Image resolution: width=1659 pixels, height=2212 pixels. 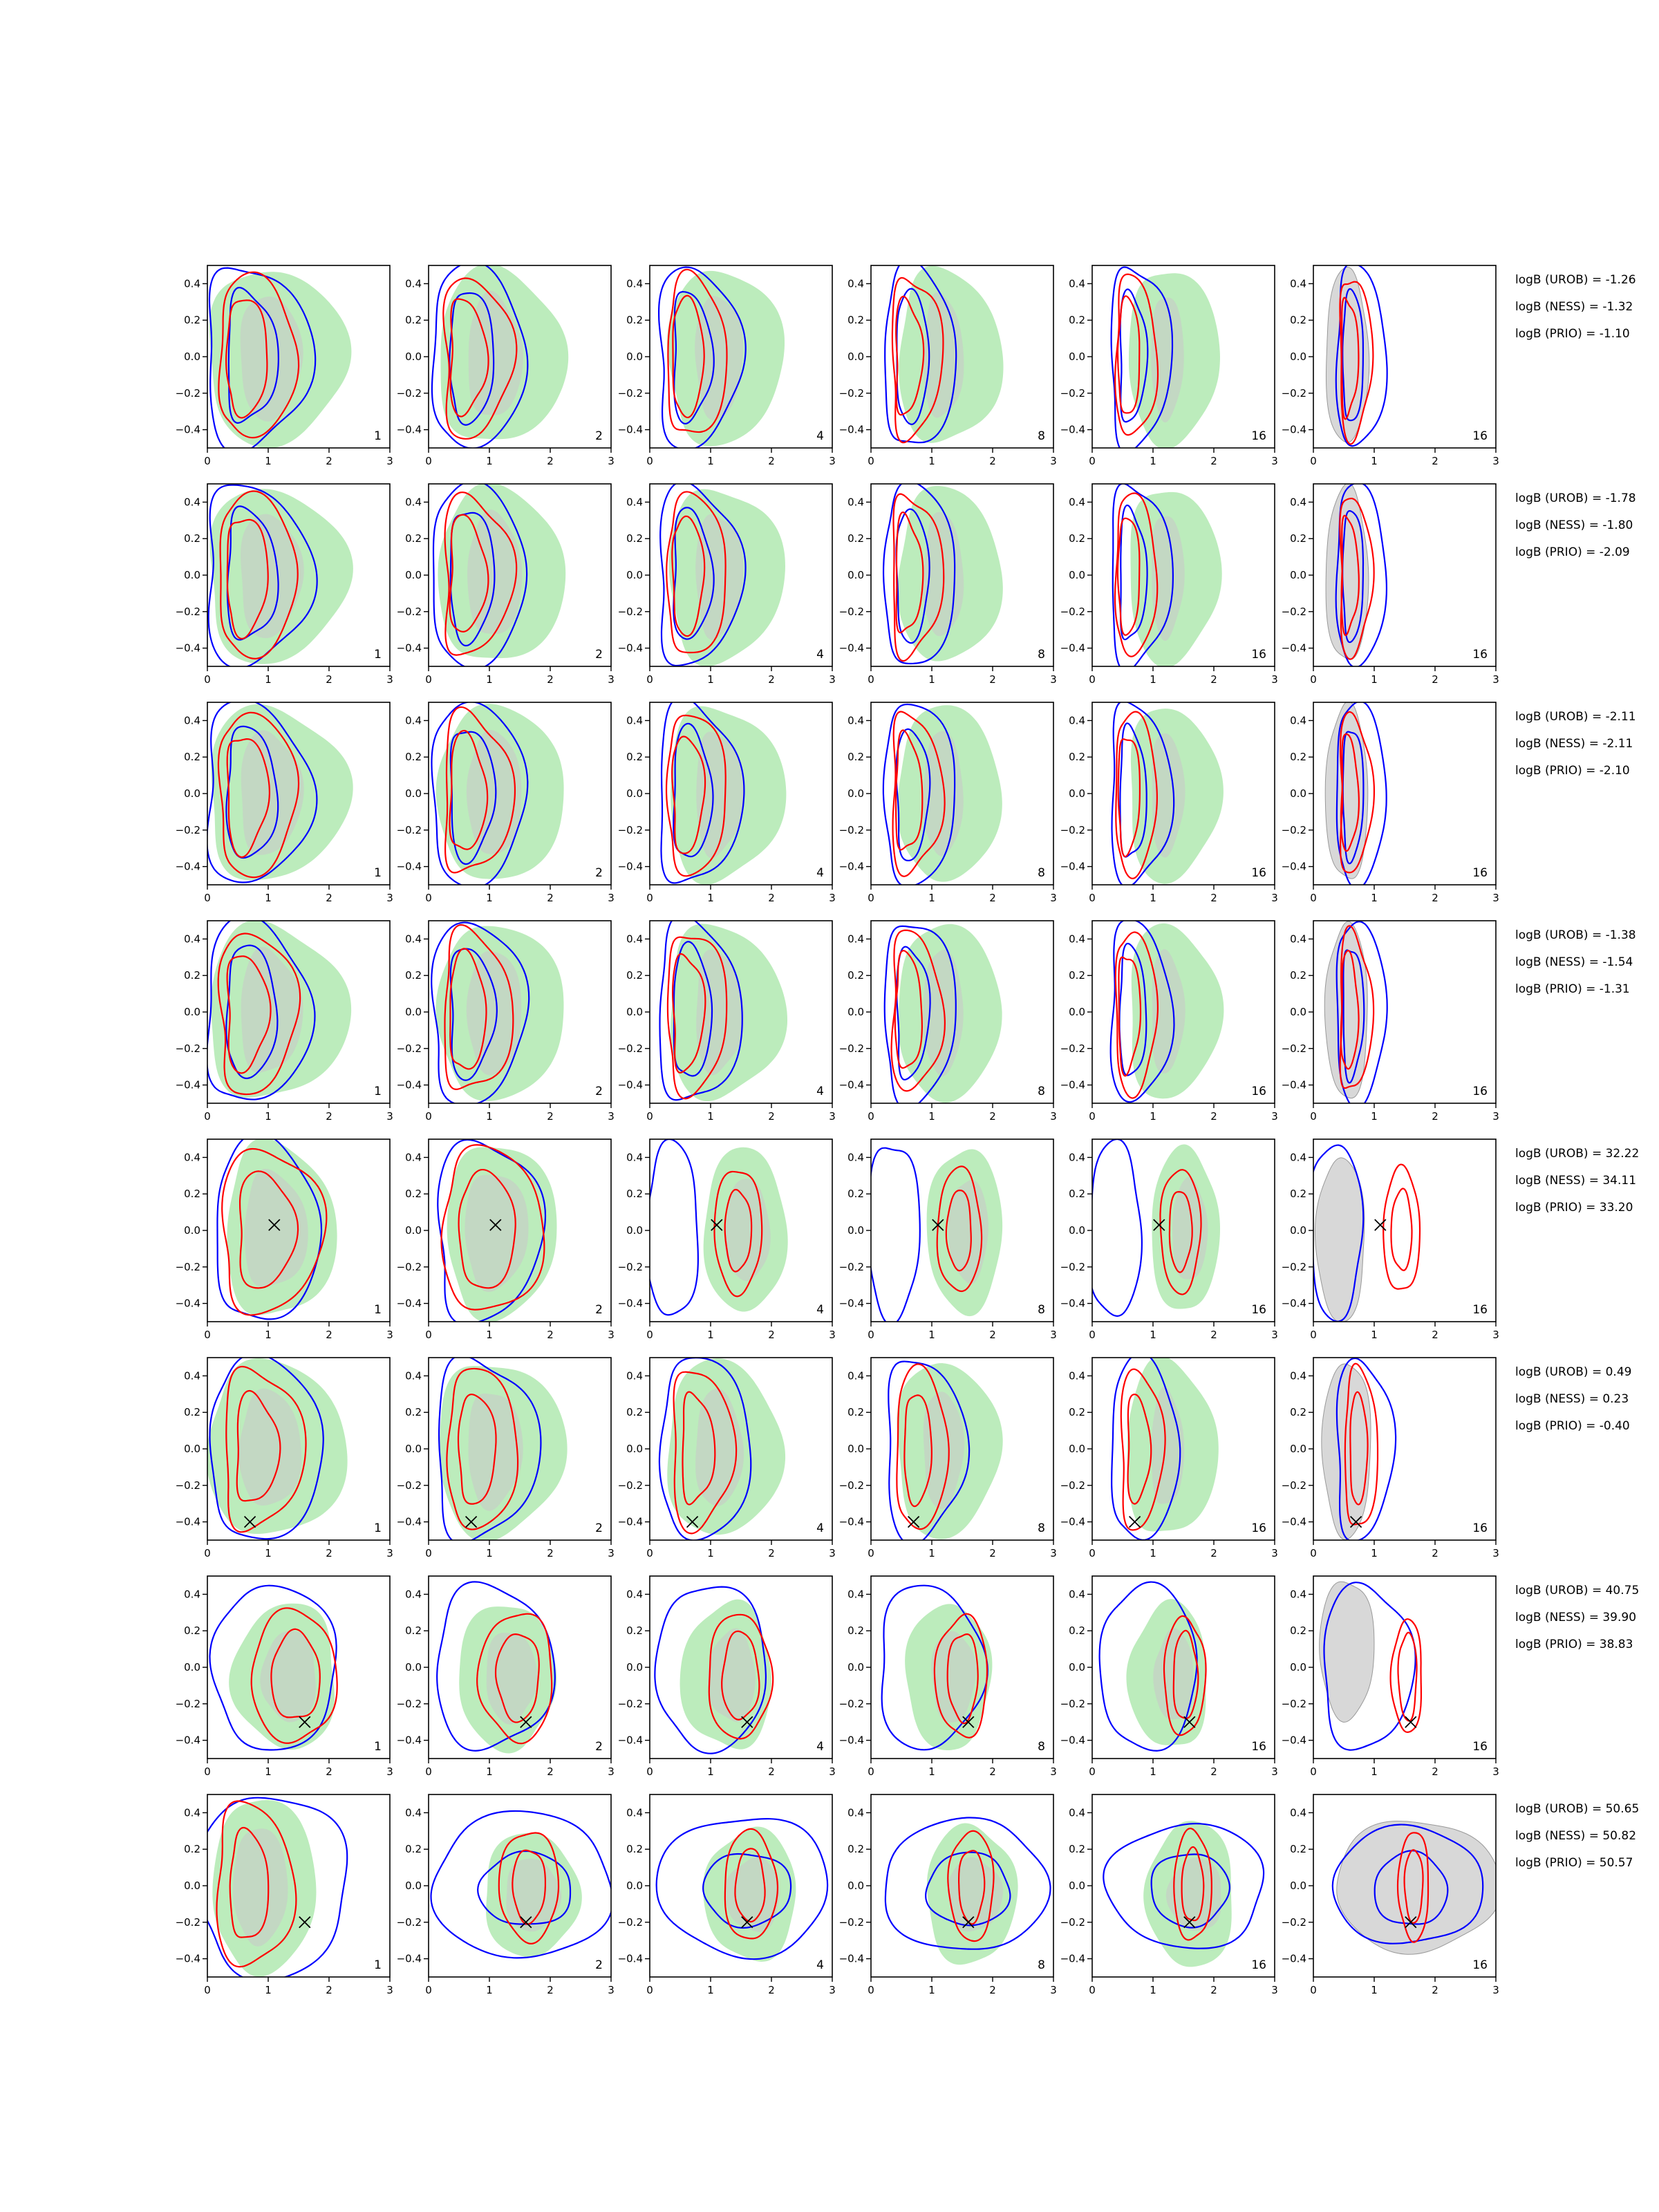 I want to click on panel-r1-c5: 0 1 2 3 −0.4 −0.2 0.0 0.2 0.4 16, so click(x=1169, y=366).